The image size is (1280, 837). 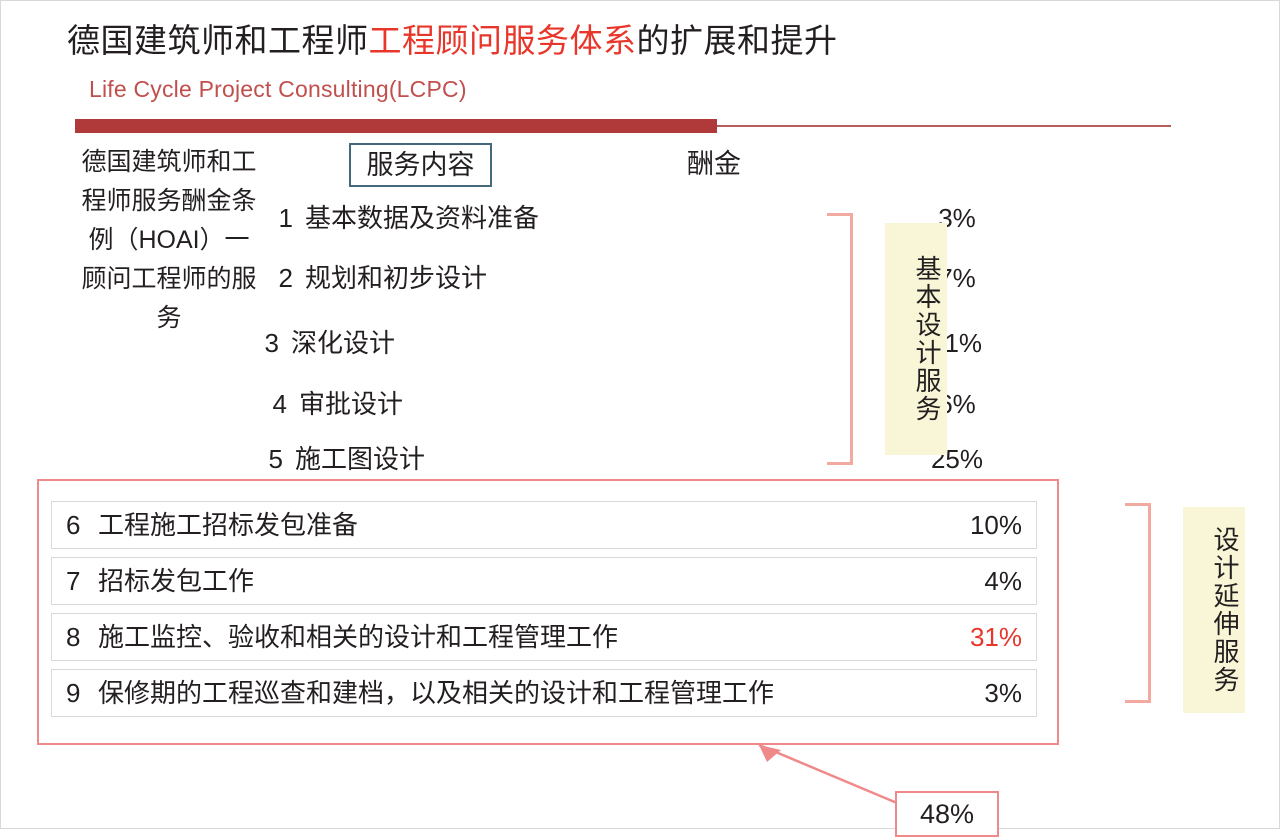 I want to click on table-row: 3 深化设计 11%, so click(x=618, y=343).